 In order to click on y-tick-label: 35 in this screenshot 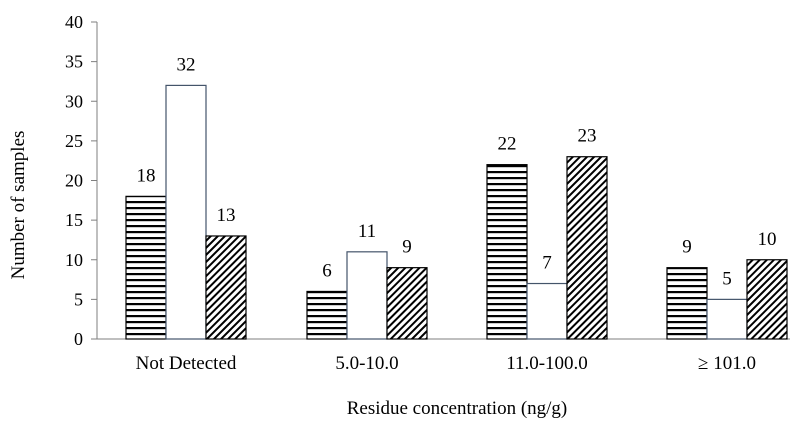, I will do `click(74, 62)`.